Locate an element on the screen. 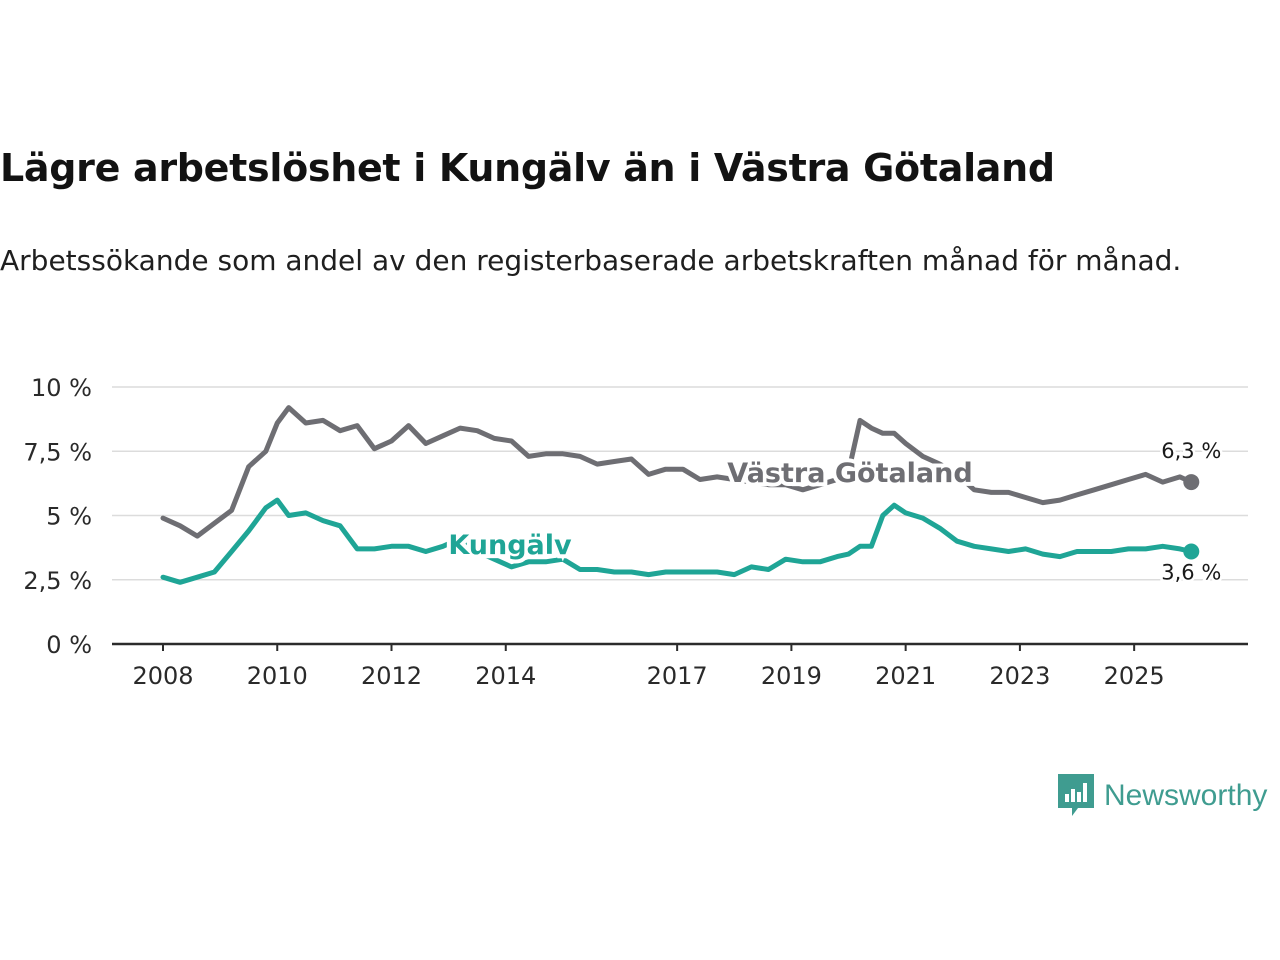 This screenshot has height=960, width=1280. y-tick-label: 5 % is located at coordinates (69, 517).